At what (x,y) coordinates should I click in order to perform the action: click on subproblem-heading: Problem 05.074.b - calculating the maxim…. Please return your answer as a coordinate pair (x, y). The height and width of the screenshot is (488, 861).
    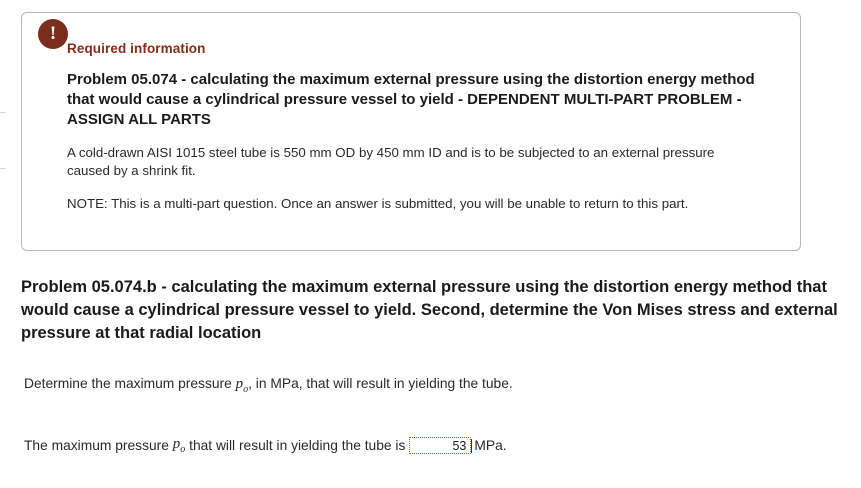
    Looking at the image, I should click on (429, 310).